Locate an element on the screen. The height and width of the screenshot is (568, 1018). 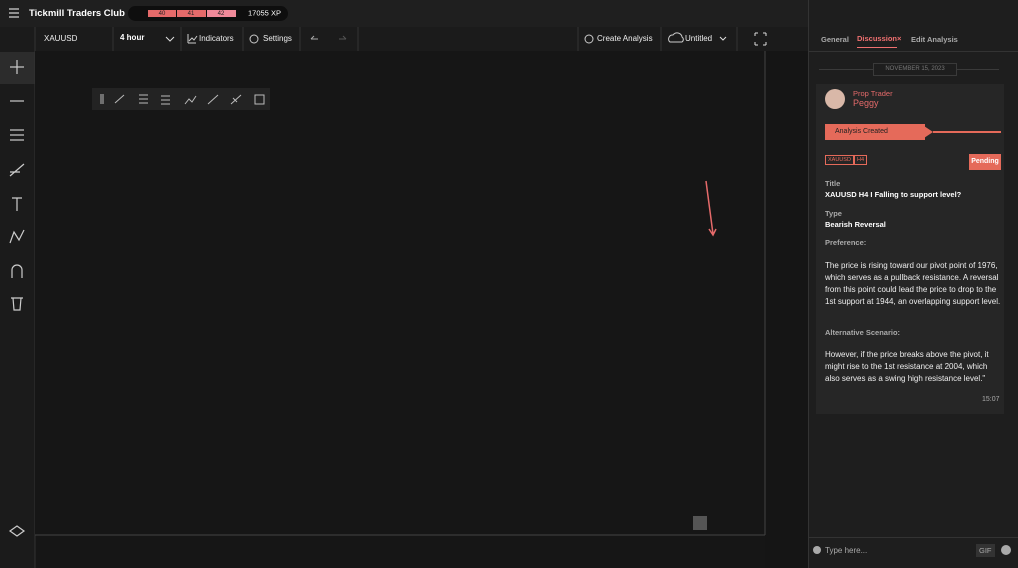
interval: 4 hour is located at coordinates (132, 37).